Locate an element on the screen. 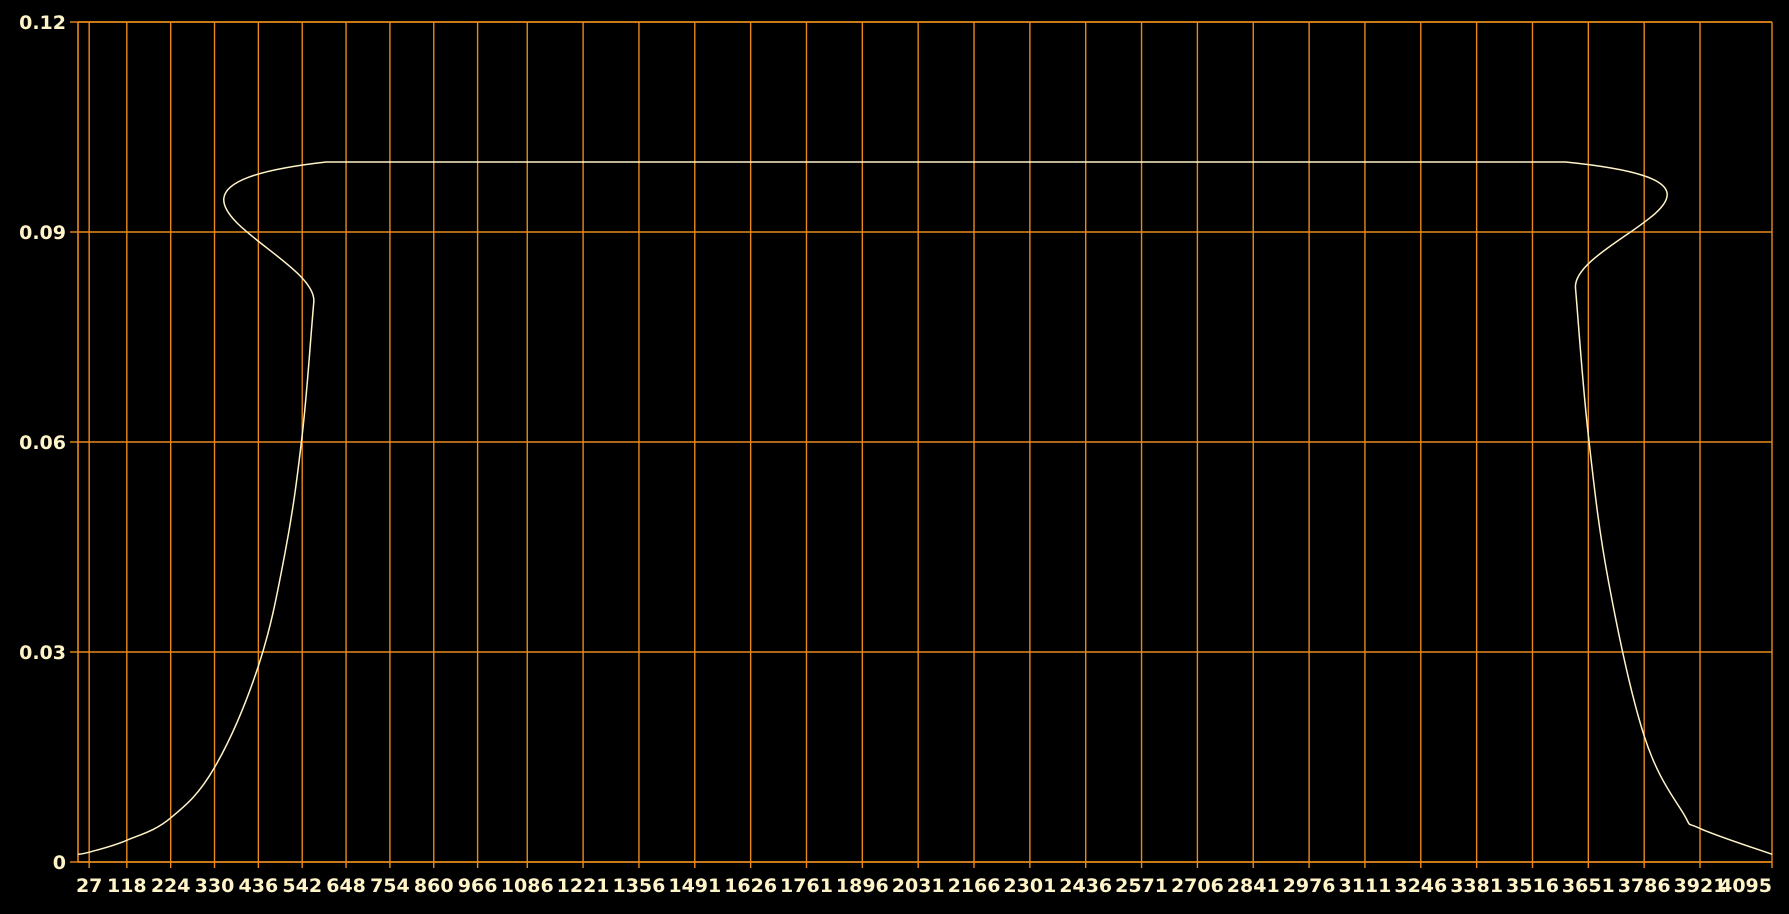  x-tick-label: 1491 is located at coordinates (694, 886).